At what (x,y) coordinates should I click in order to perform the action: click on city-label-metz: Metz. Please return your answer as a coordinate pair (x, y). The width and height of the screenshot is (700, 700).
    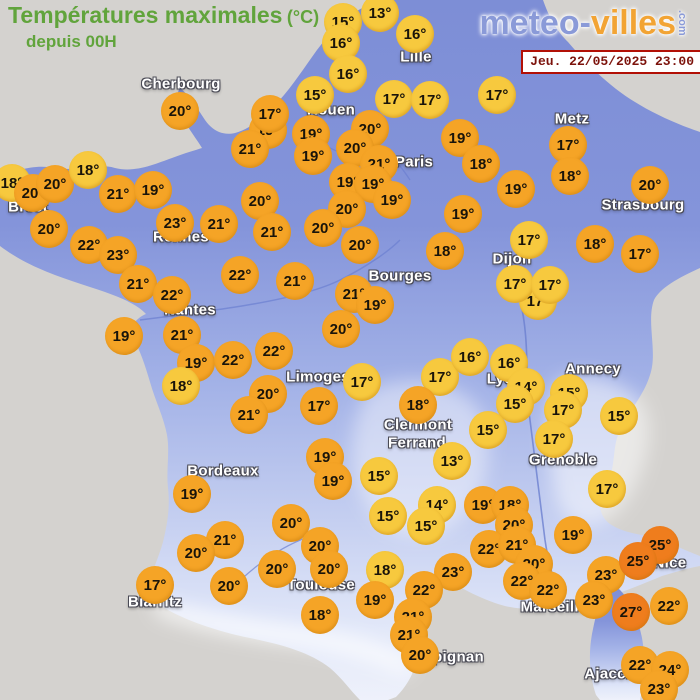
    Looking at the image, I should click on (572, 119).